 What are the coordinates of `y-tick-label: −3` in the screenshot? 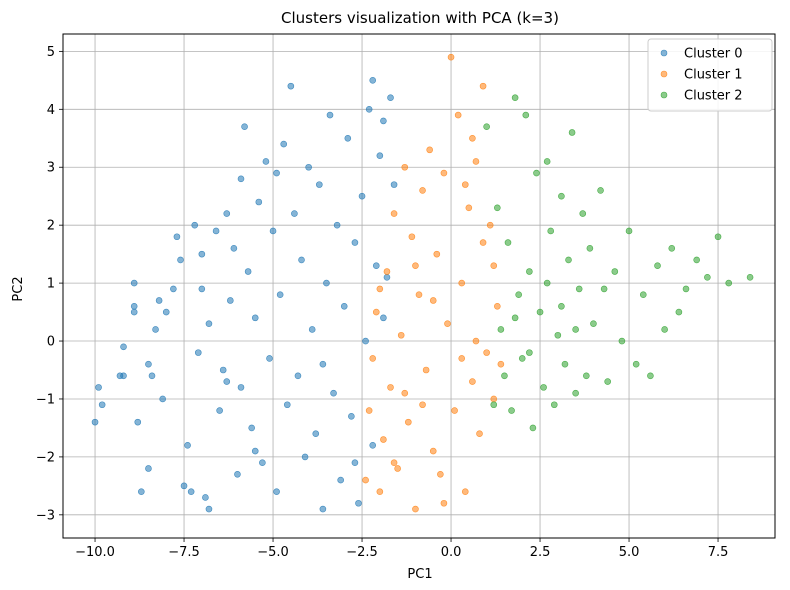 It's located at (45, 515).